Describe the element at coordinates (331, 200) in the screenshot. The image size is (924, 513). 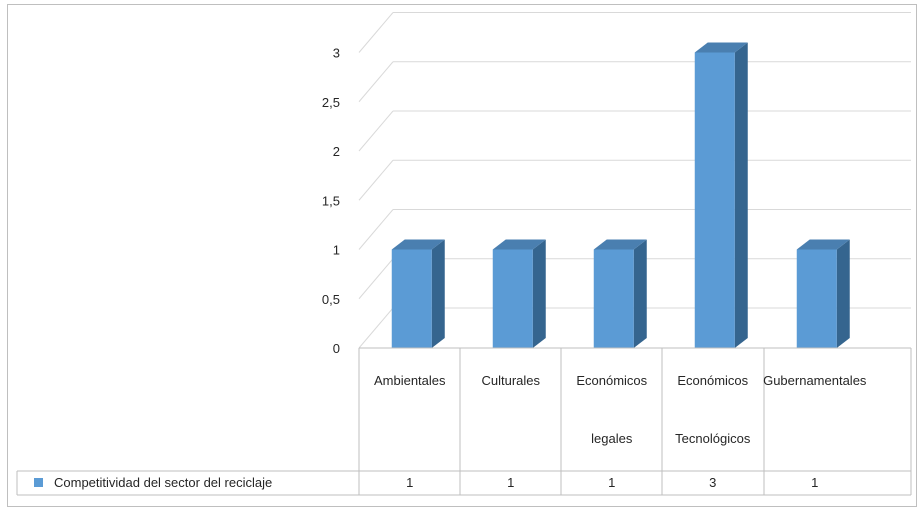
I see `y-tick-label: 1,5` at that location.